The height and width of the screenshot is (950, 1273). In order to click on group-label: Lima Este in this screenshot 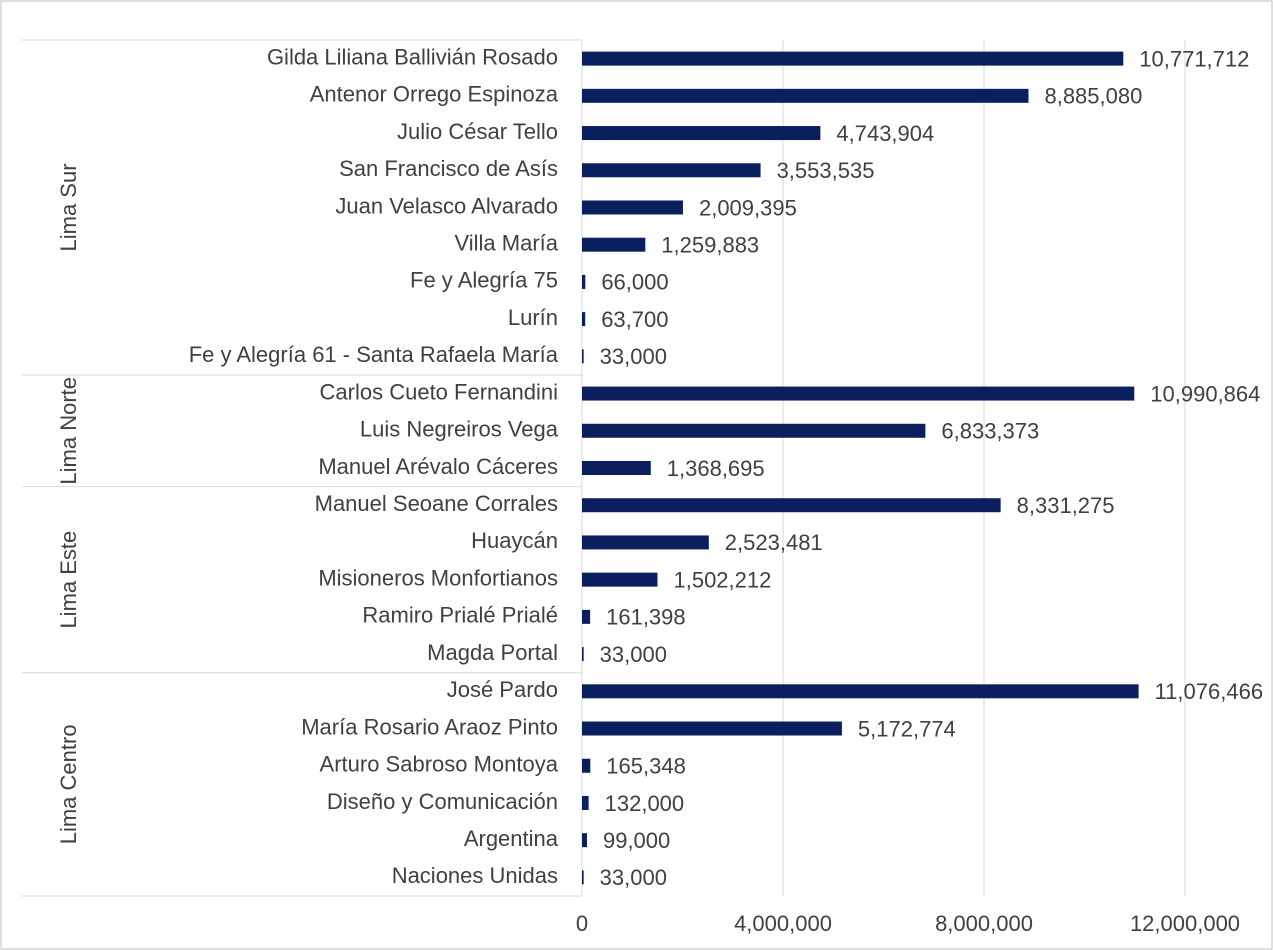, I will do `click(68, 580)`.